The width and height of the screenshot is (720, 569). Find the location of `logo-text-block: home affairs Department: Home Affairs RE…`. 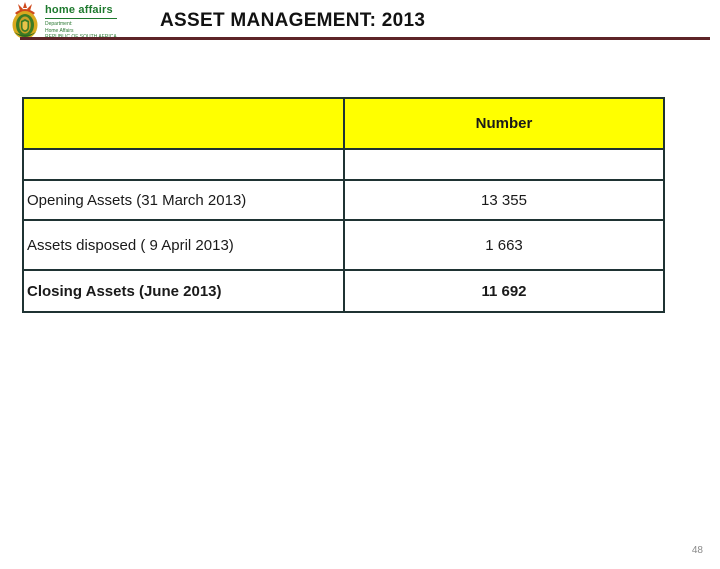

logo-text-block: home affairs Department: Home Affairs RE… is located at coordinates (81, 21).